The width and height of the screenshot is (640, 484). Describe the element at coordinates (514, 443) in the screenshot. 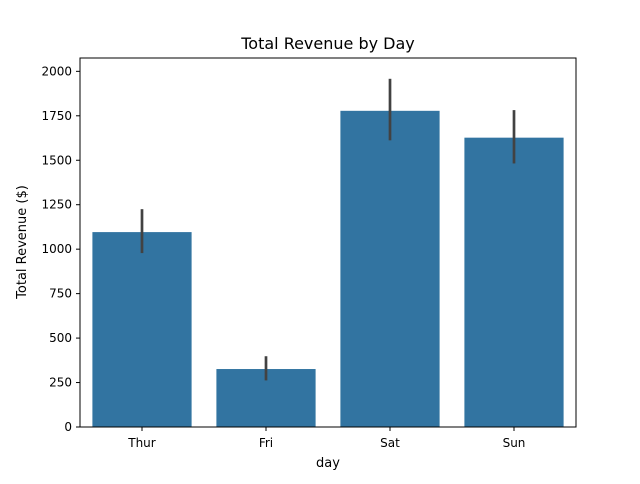

I see `x-tick-label-sun: Sun` at that location.